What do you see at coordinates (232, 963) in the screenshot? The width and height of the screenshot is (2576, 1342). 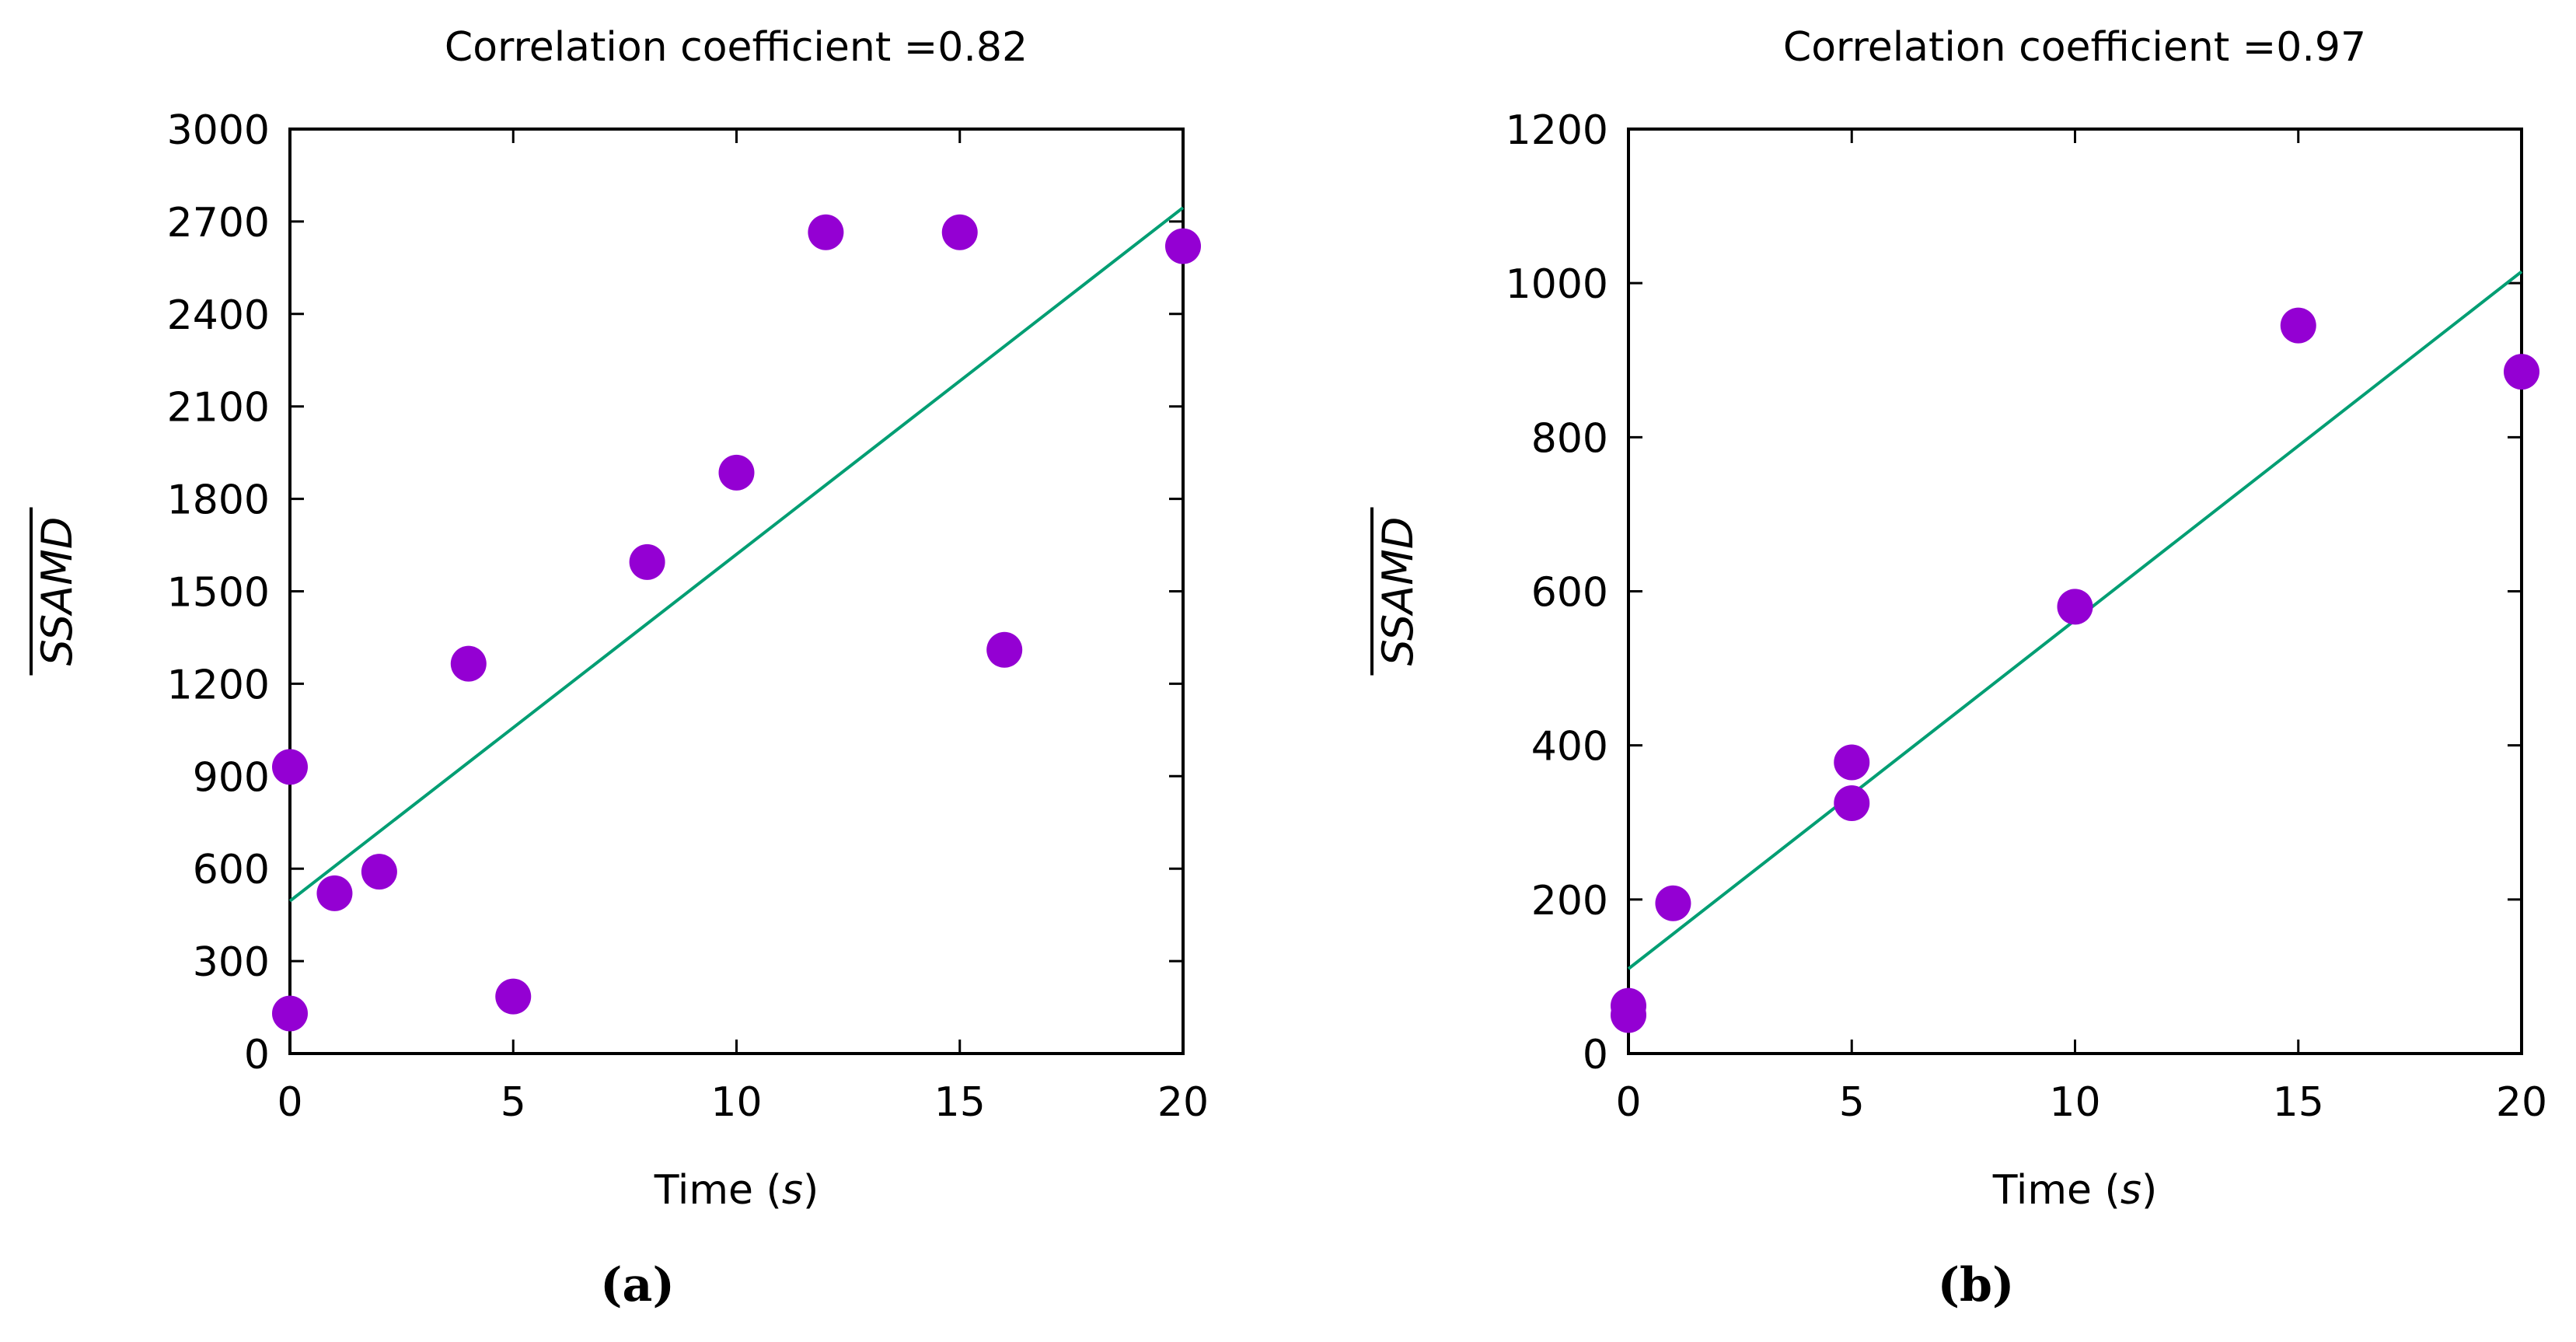 I see `y-tick-label: 300` at bounding box center [232, 963].